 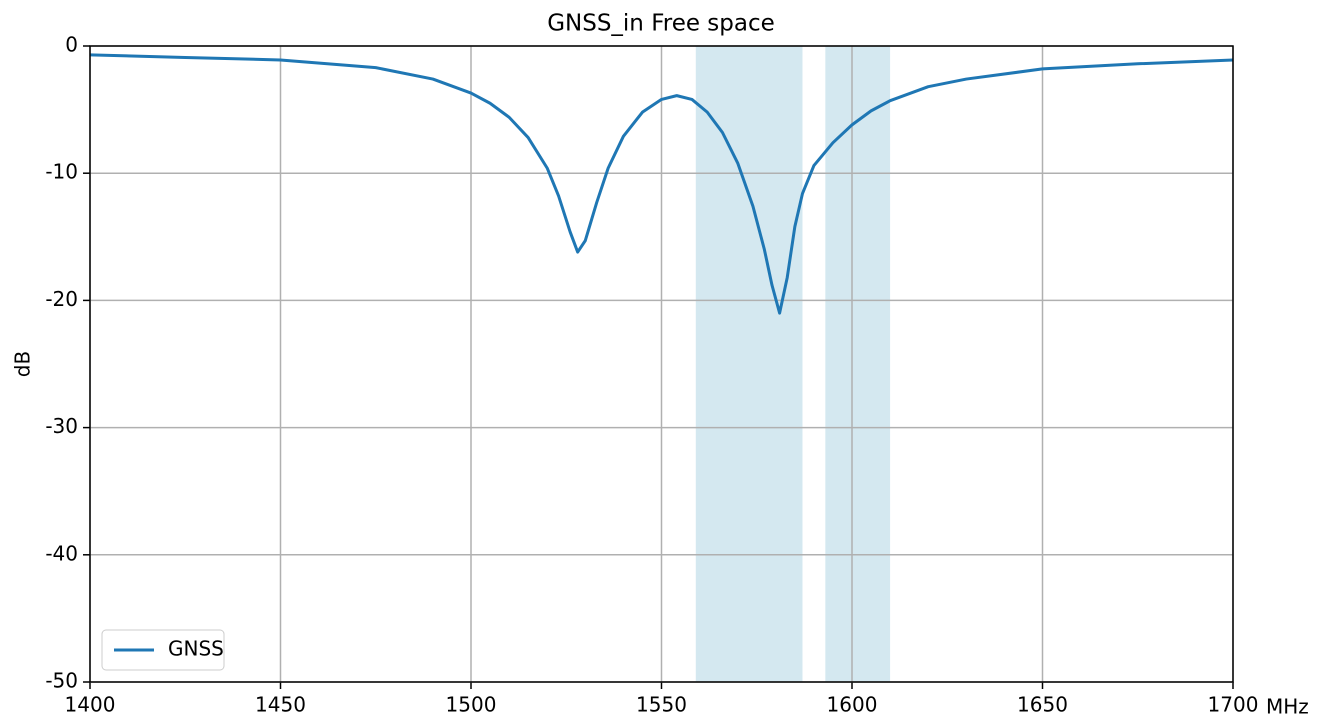 What do you see at coordinates (61, 426) in the screenshot?
I see `y-tick-label: -30` at bounding box center [61, 426].